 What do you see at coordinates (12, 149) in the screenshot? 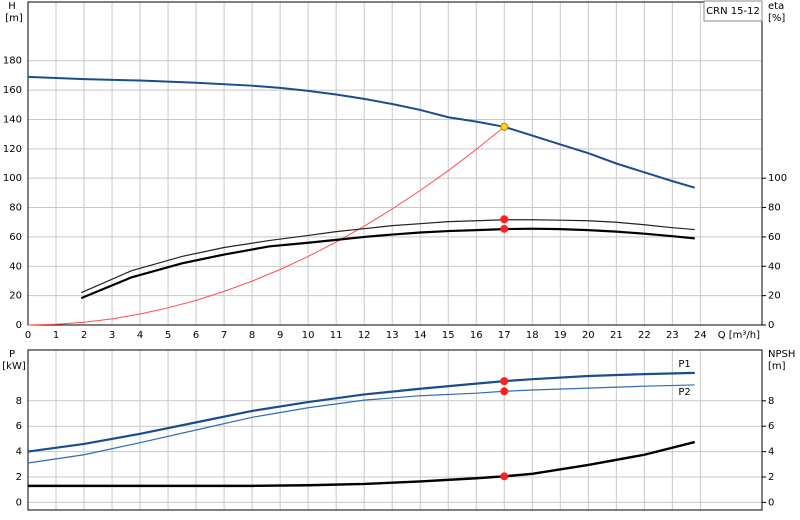
I see `y-tick-label: 120` at bounding box center [12, 149].